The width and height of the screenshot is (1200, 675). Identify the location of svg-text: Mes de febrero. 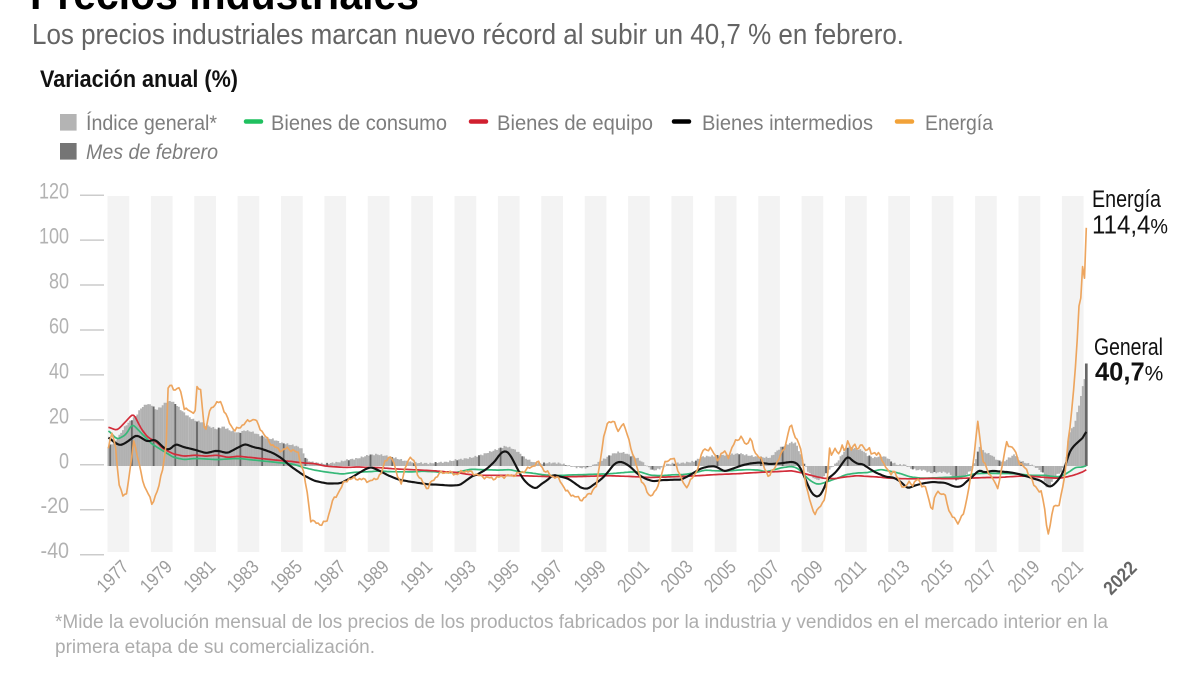
(152, 152).